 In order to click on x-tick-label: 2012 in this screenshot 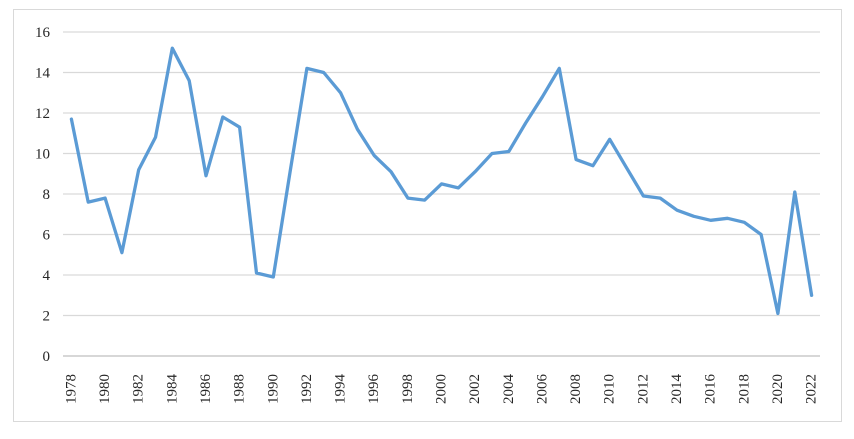, I will do `click(643, 389)`.